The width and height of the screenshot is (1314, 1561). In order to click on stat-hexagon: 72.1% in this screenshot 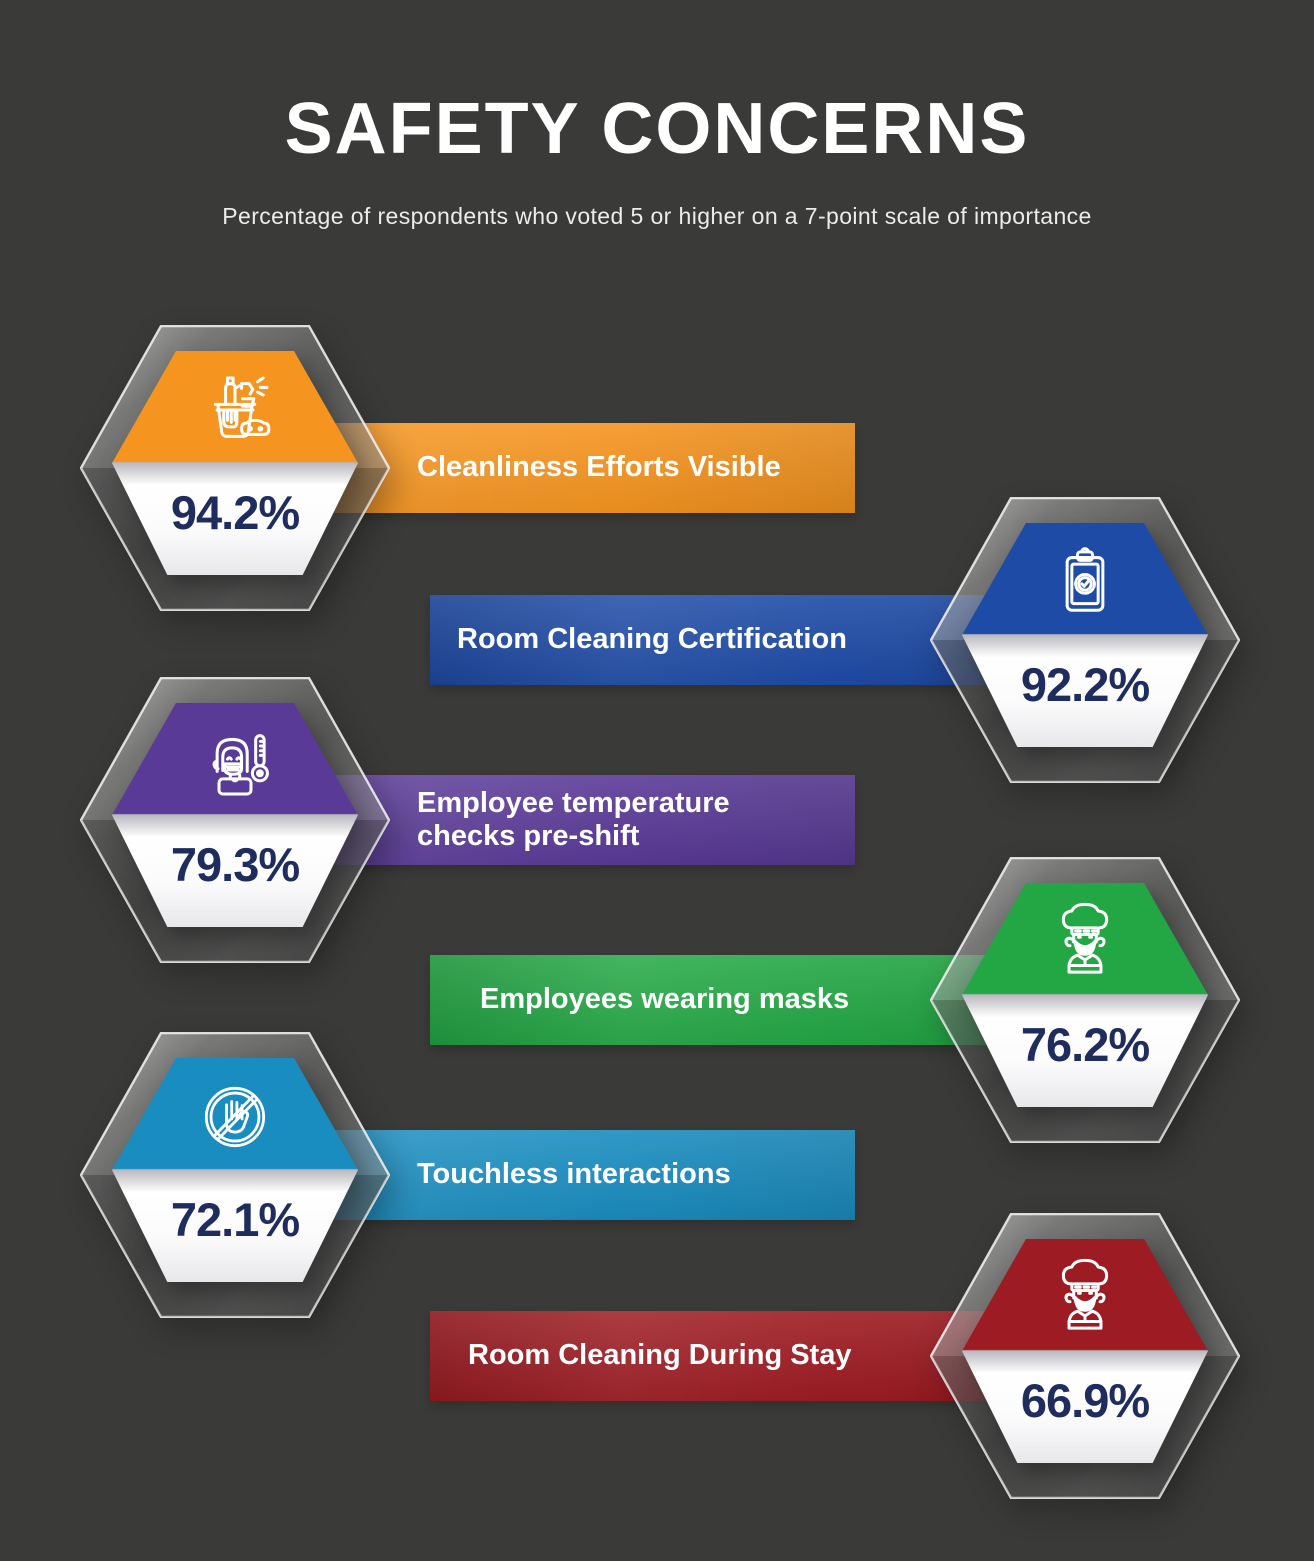, I will do `click(235, 1175)`.